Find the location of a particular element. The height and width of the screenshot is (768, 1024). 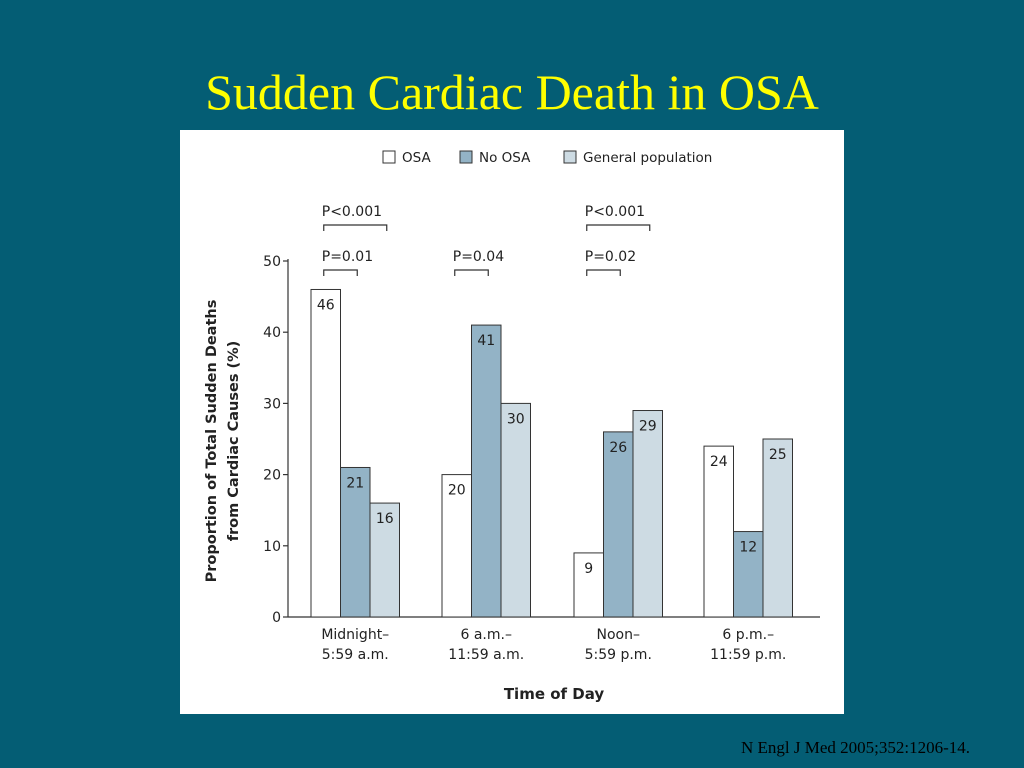

x-tick-label-0-1: 5:59 a.m. is located at coordinates (355, 655).